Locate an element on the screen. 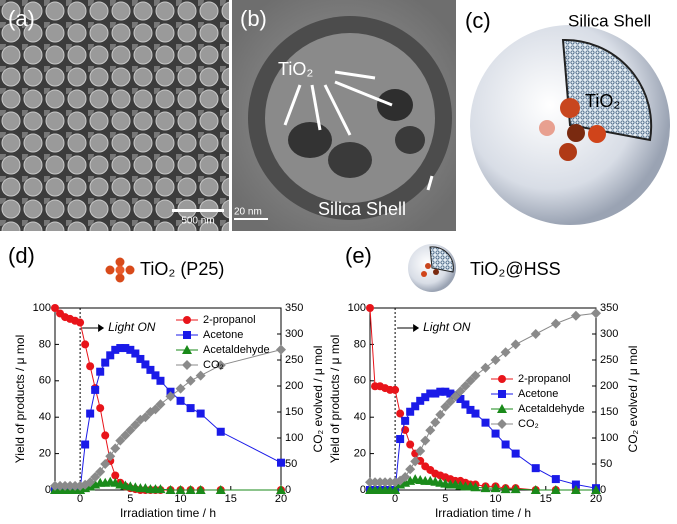 Image resolution: width=677 pixels, height=524 pixels. plot-frame is located at coordinates (168, 399).